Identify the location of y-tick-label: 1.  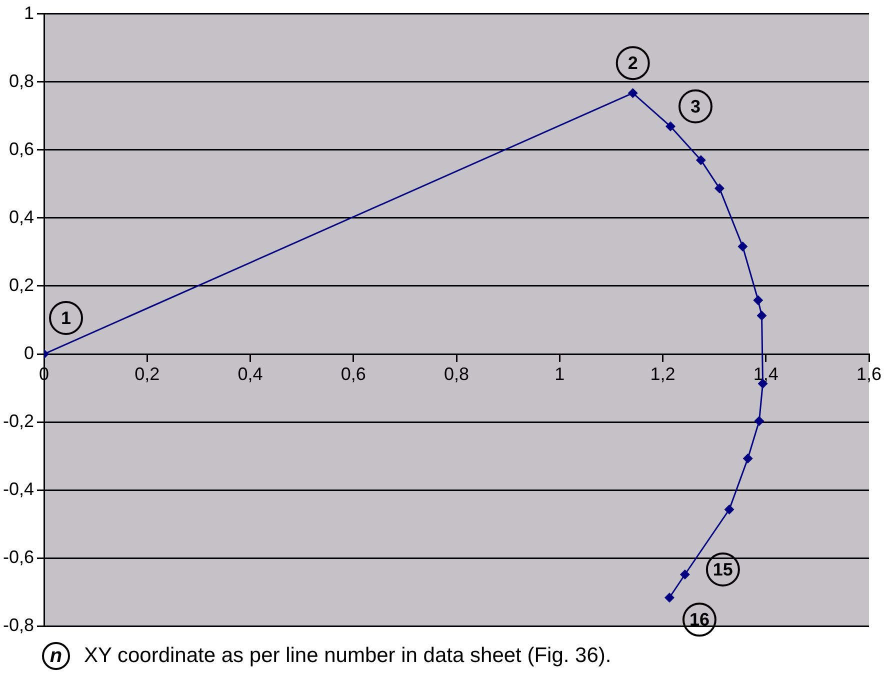
(29, 12).